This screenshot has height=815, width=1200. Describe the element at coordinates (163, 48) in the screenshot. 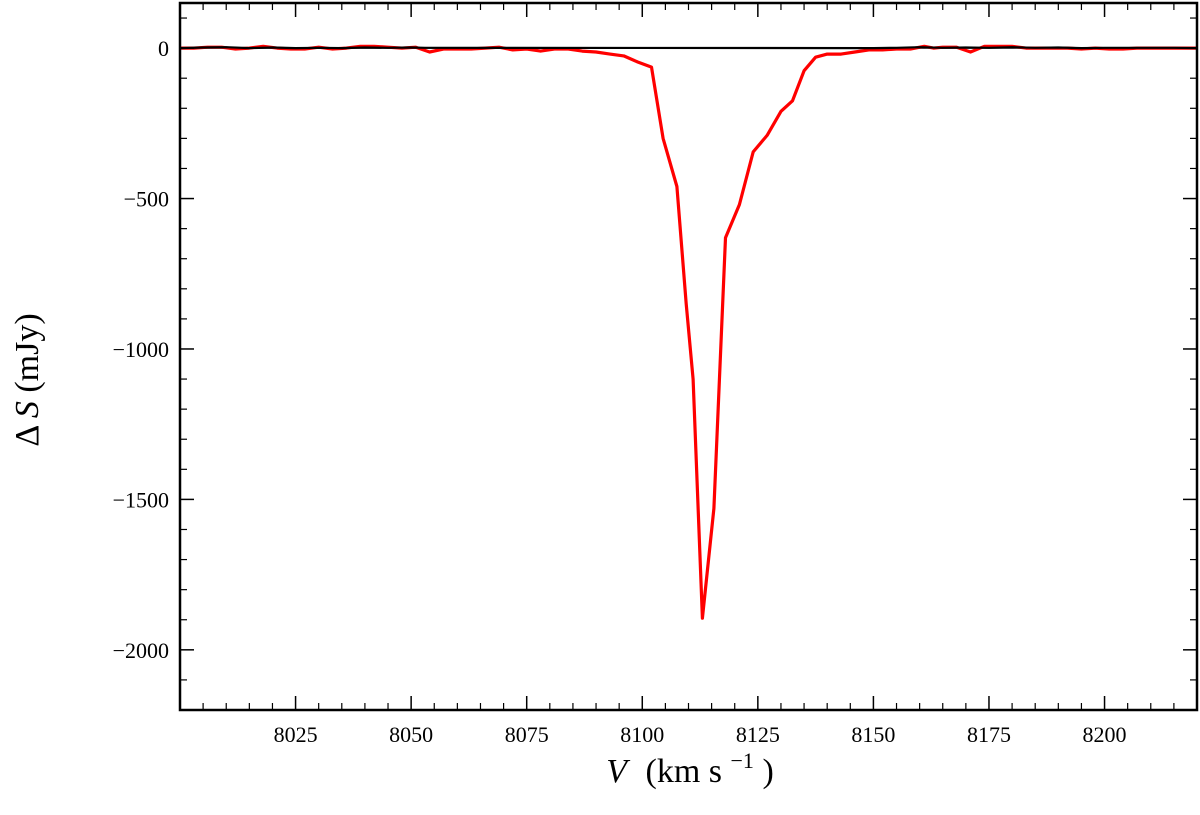

I see `y-tick-label: 0` at that location.